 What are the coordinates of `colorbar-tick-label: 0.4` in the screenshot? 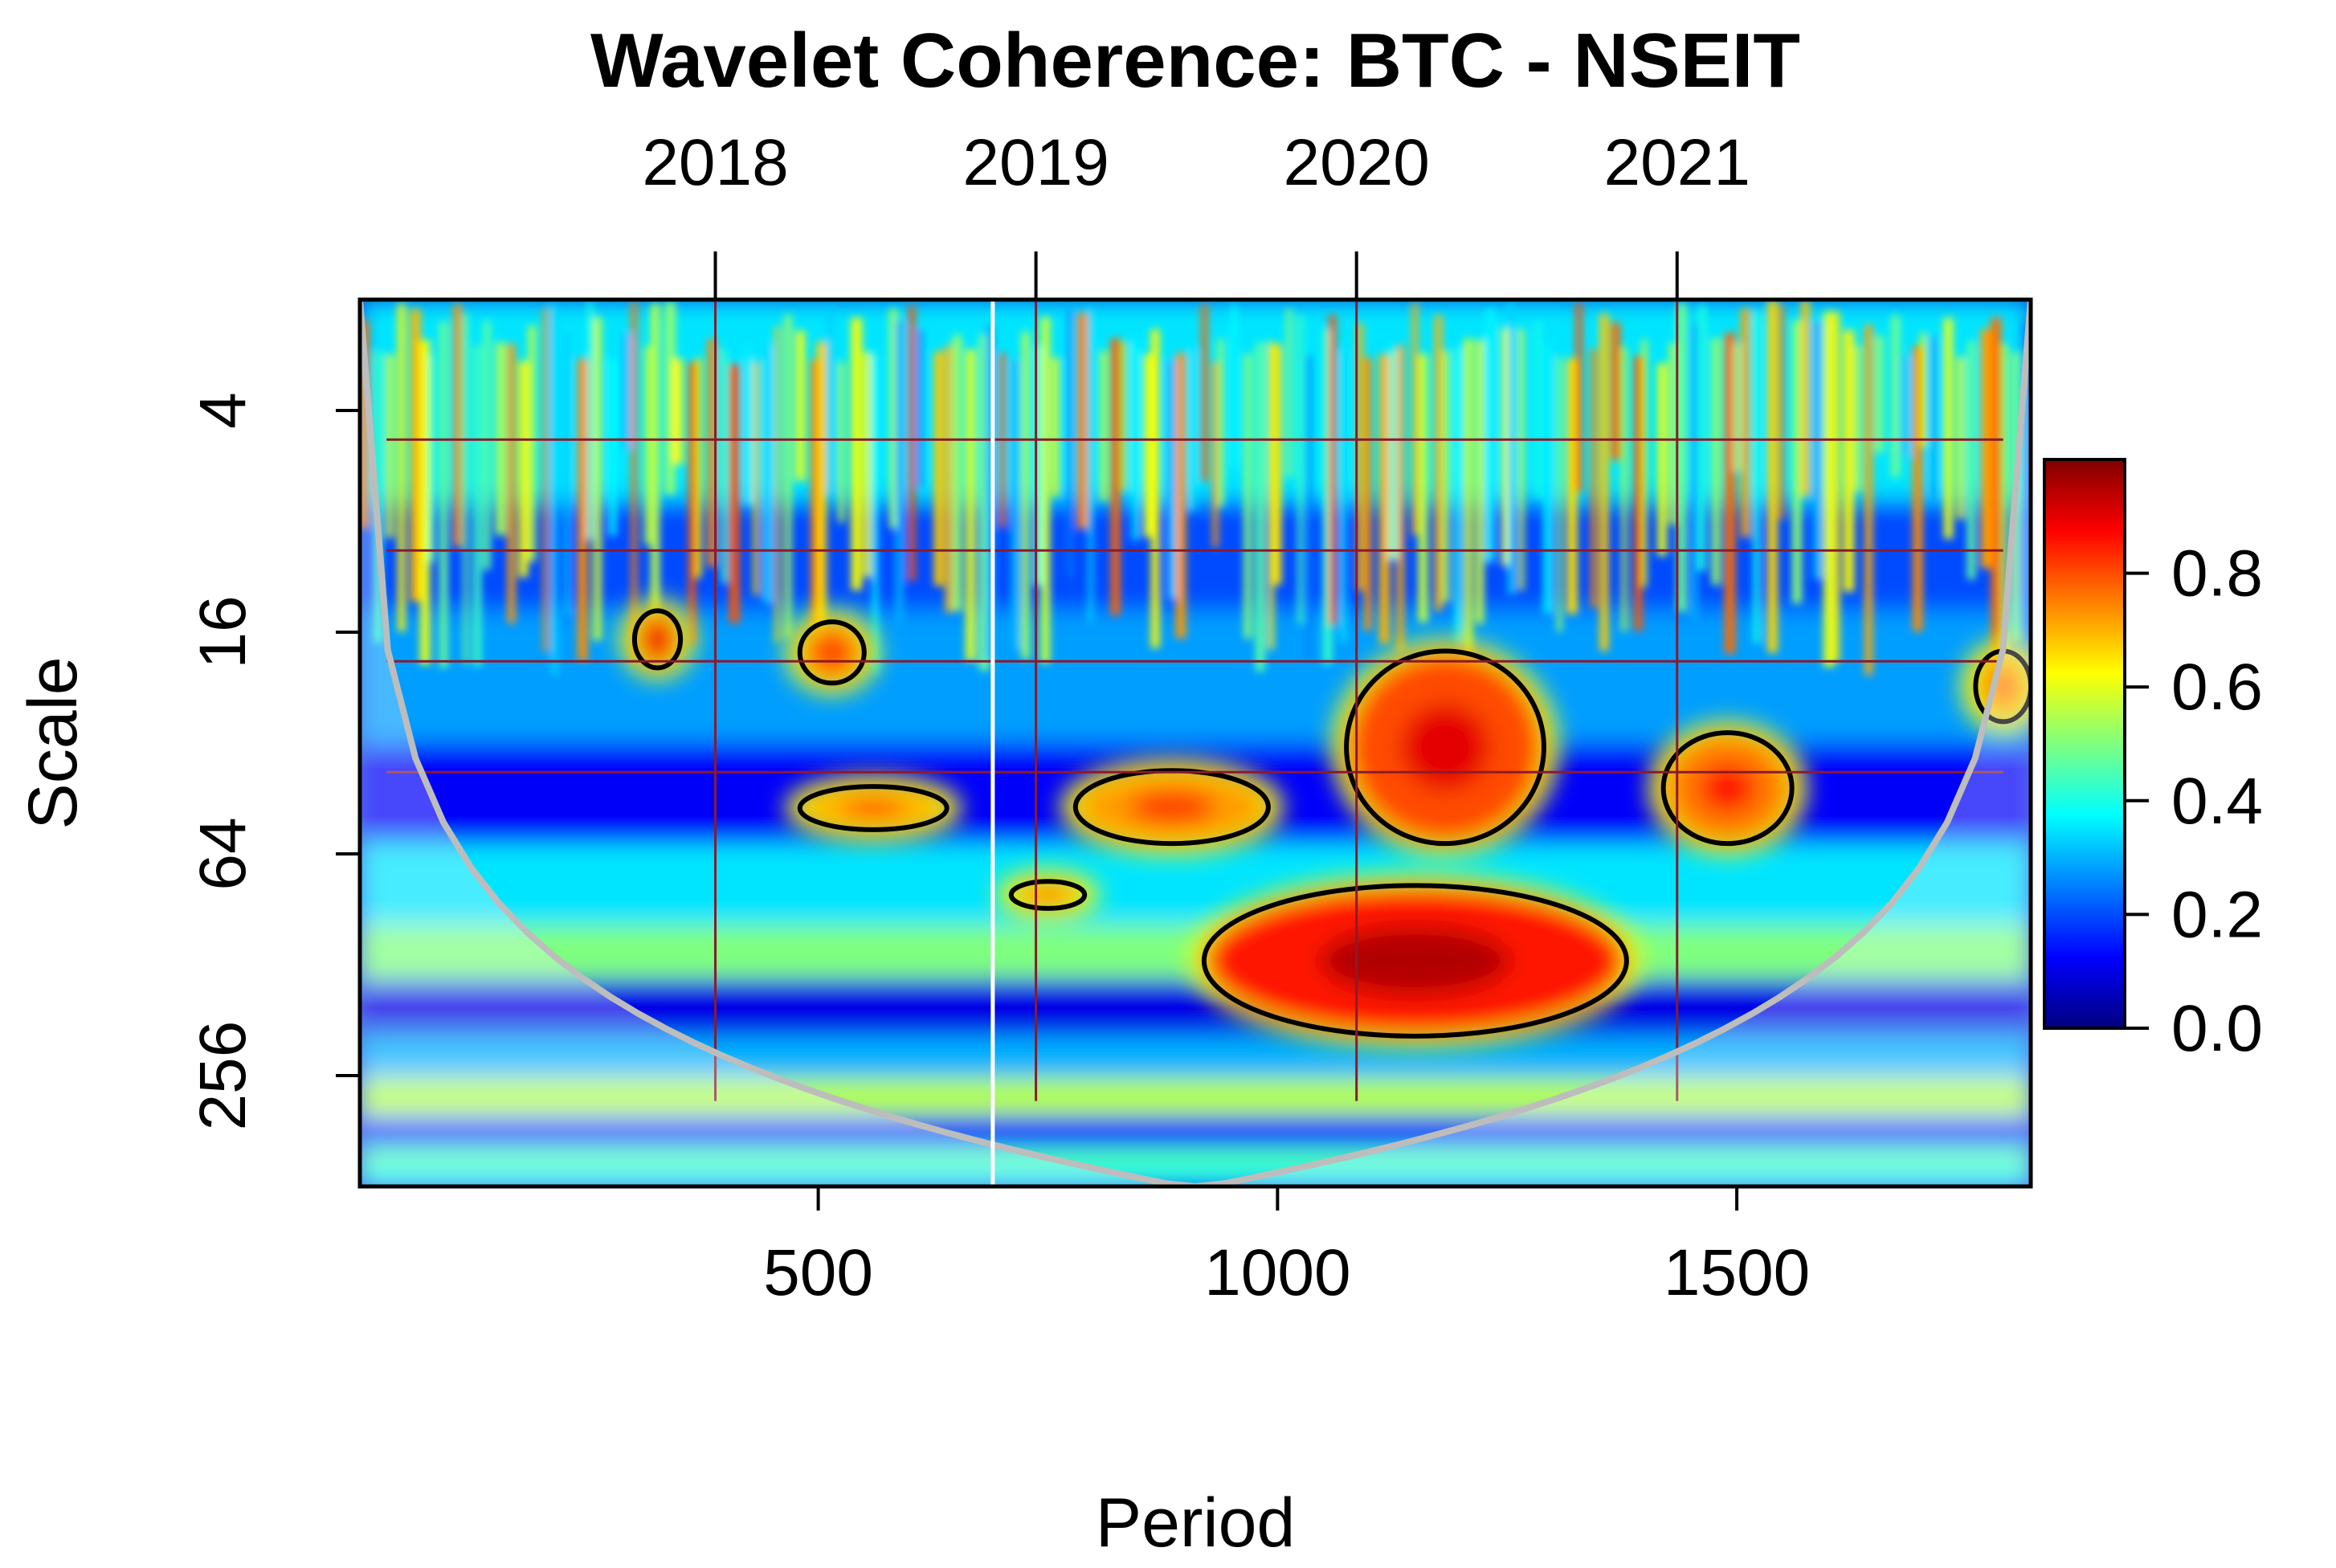 It's located at (2217, 801).